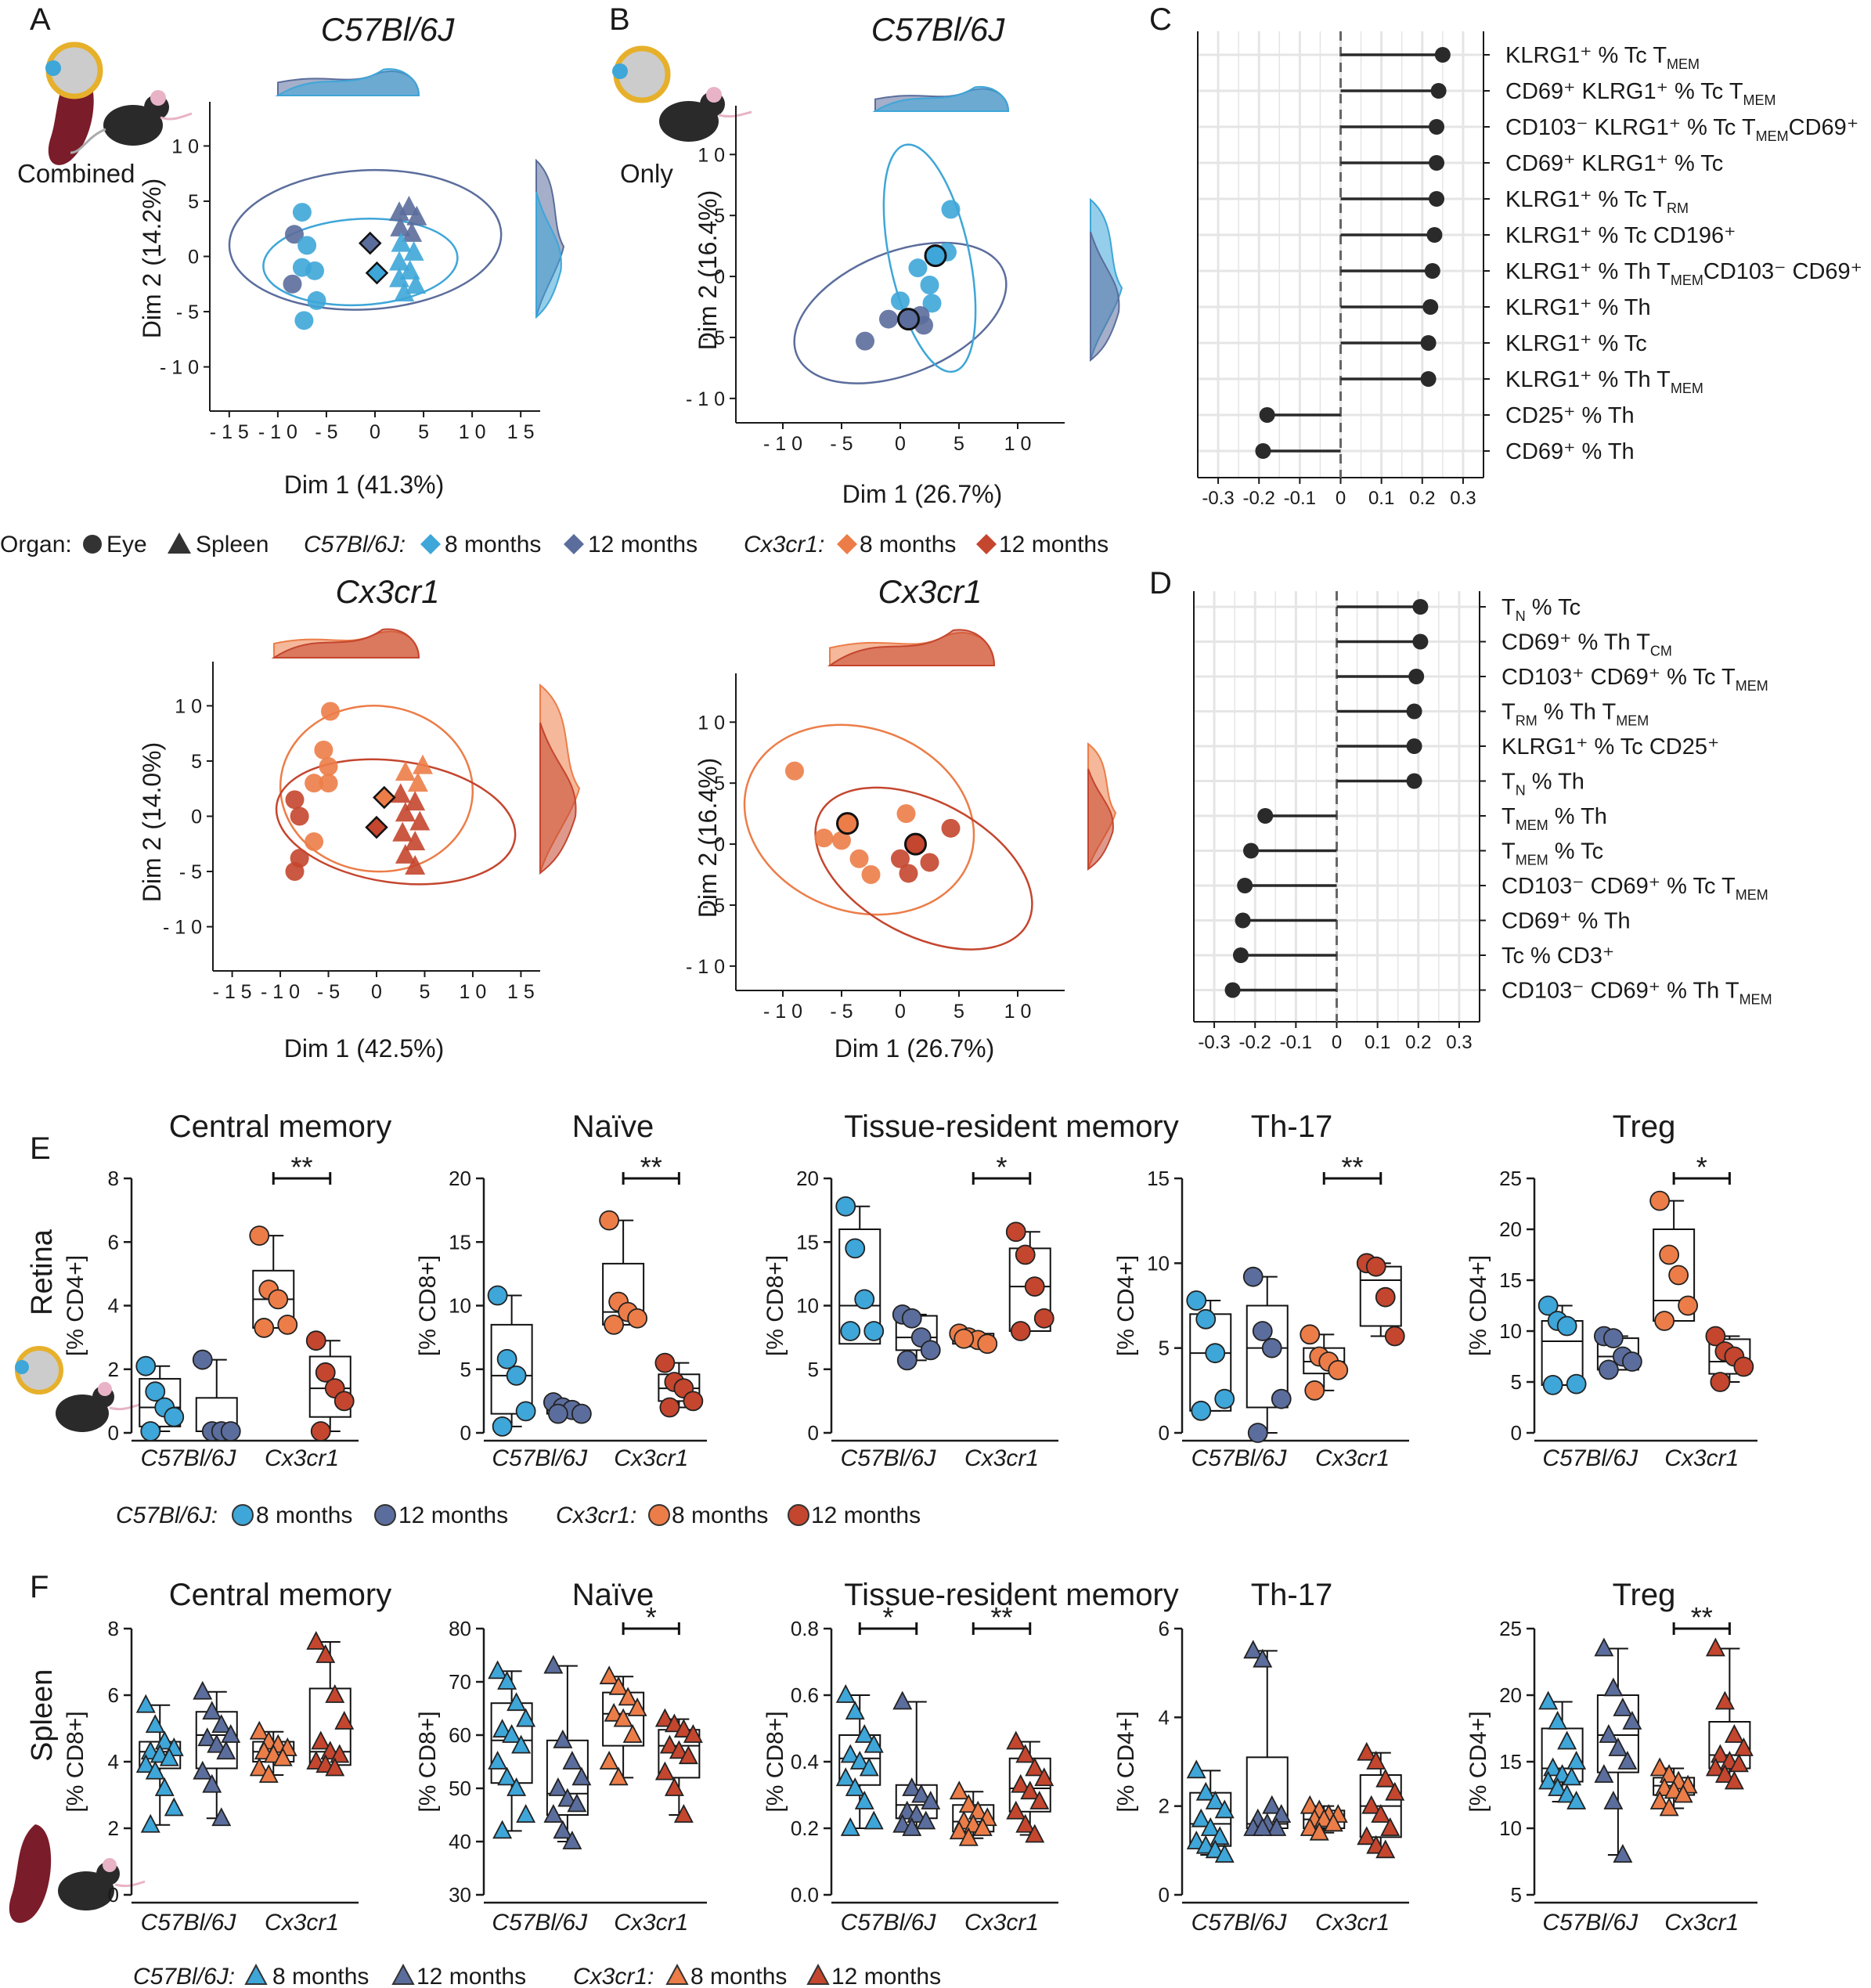  I want to click on x-tick-label: 0, so click(375, 432).